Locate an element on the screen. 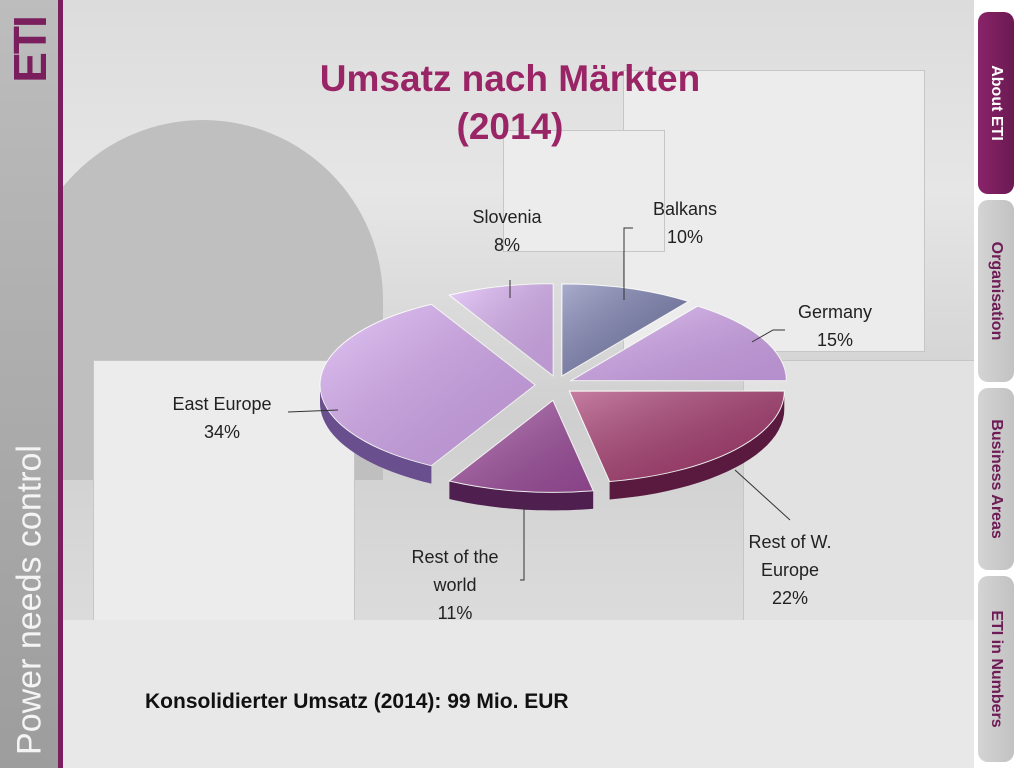 The height and width of the screenshot is (768, 1024). nav-tab-label: Business Areas is located at coordinates (996, 479).